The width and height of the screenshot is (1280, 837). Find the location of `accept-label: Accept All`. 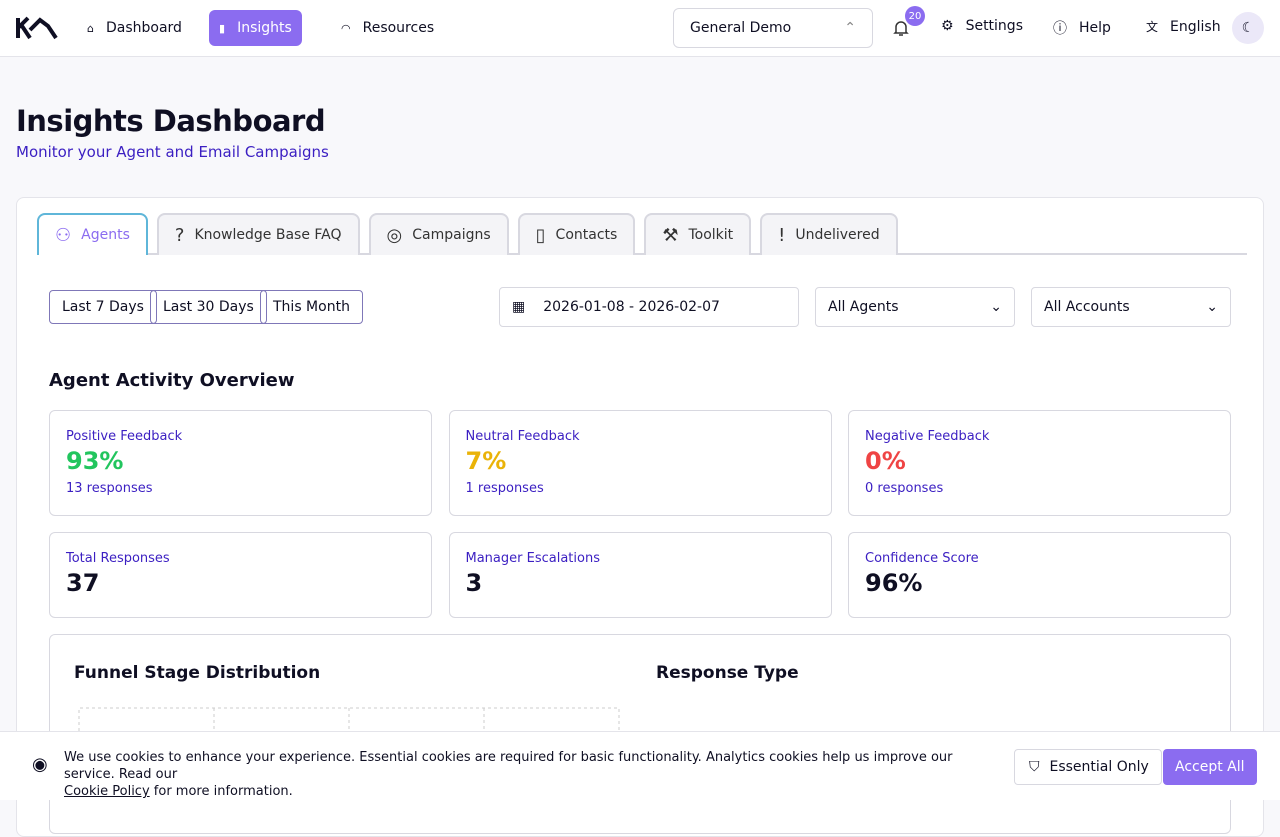

accept-label: Accept All is located at coordinates (1210, 767).